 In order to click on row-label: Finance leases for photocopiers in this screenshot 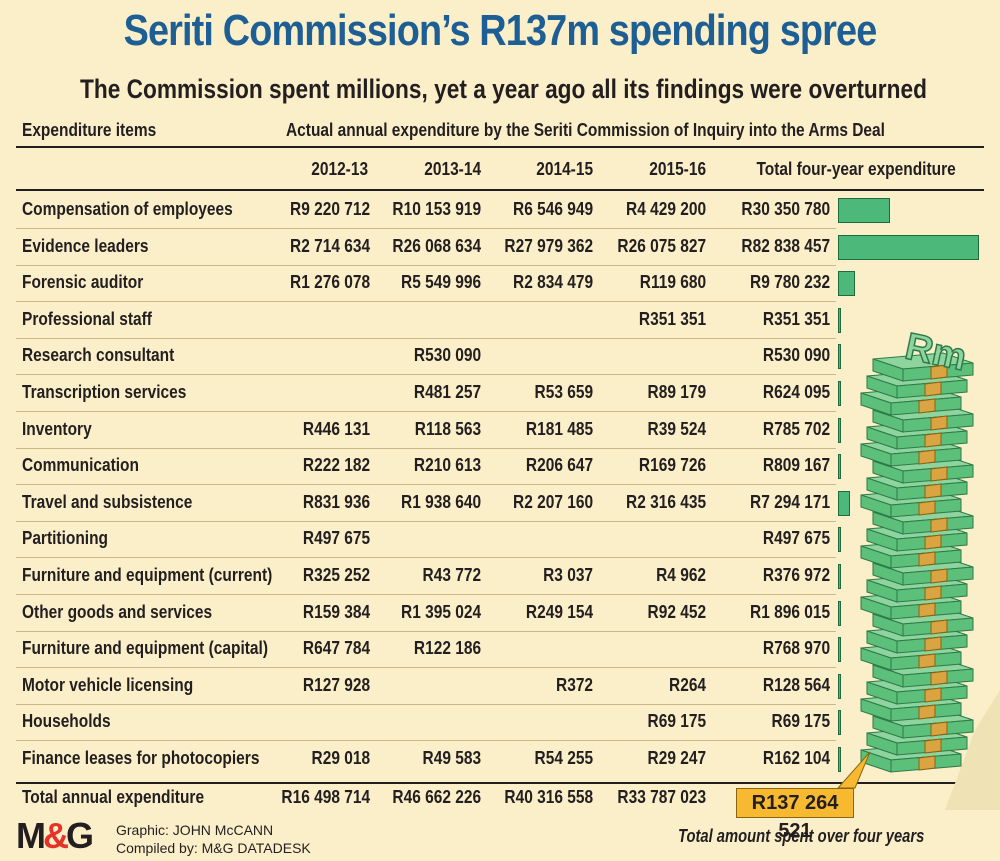, I will do `click(141, 758)`.